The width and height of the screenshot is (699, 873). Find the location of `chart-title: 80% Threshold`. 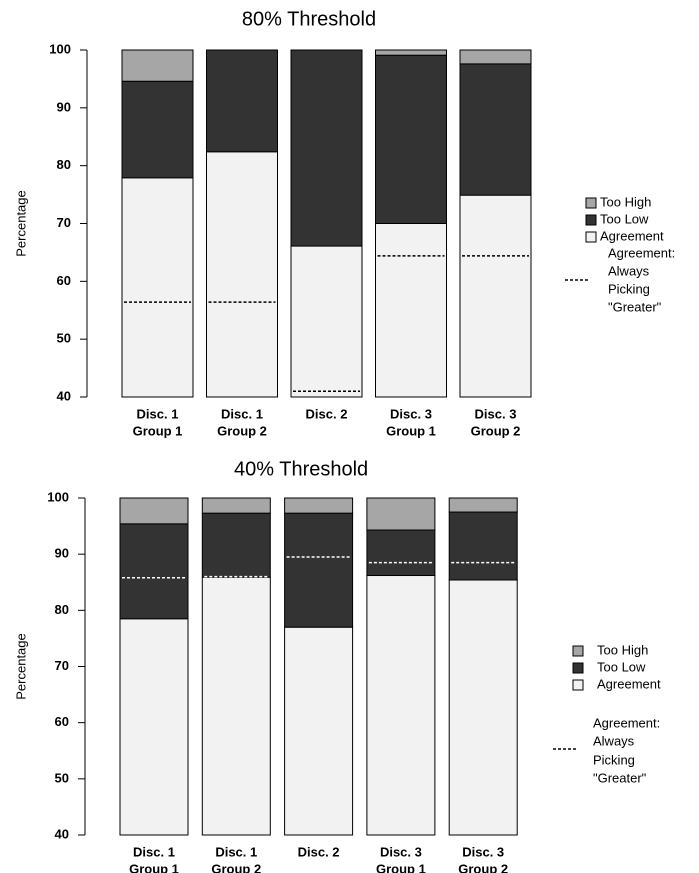

chart-title: 80% Threshold is located at coordinates (309, 19).